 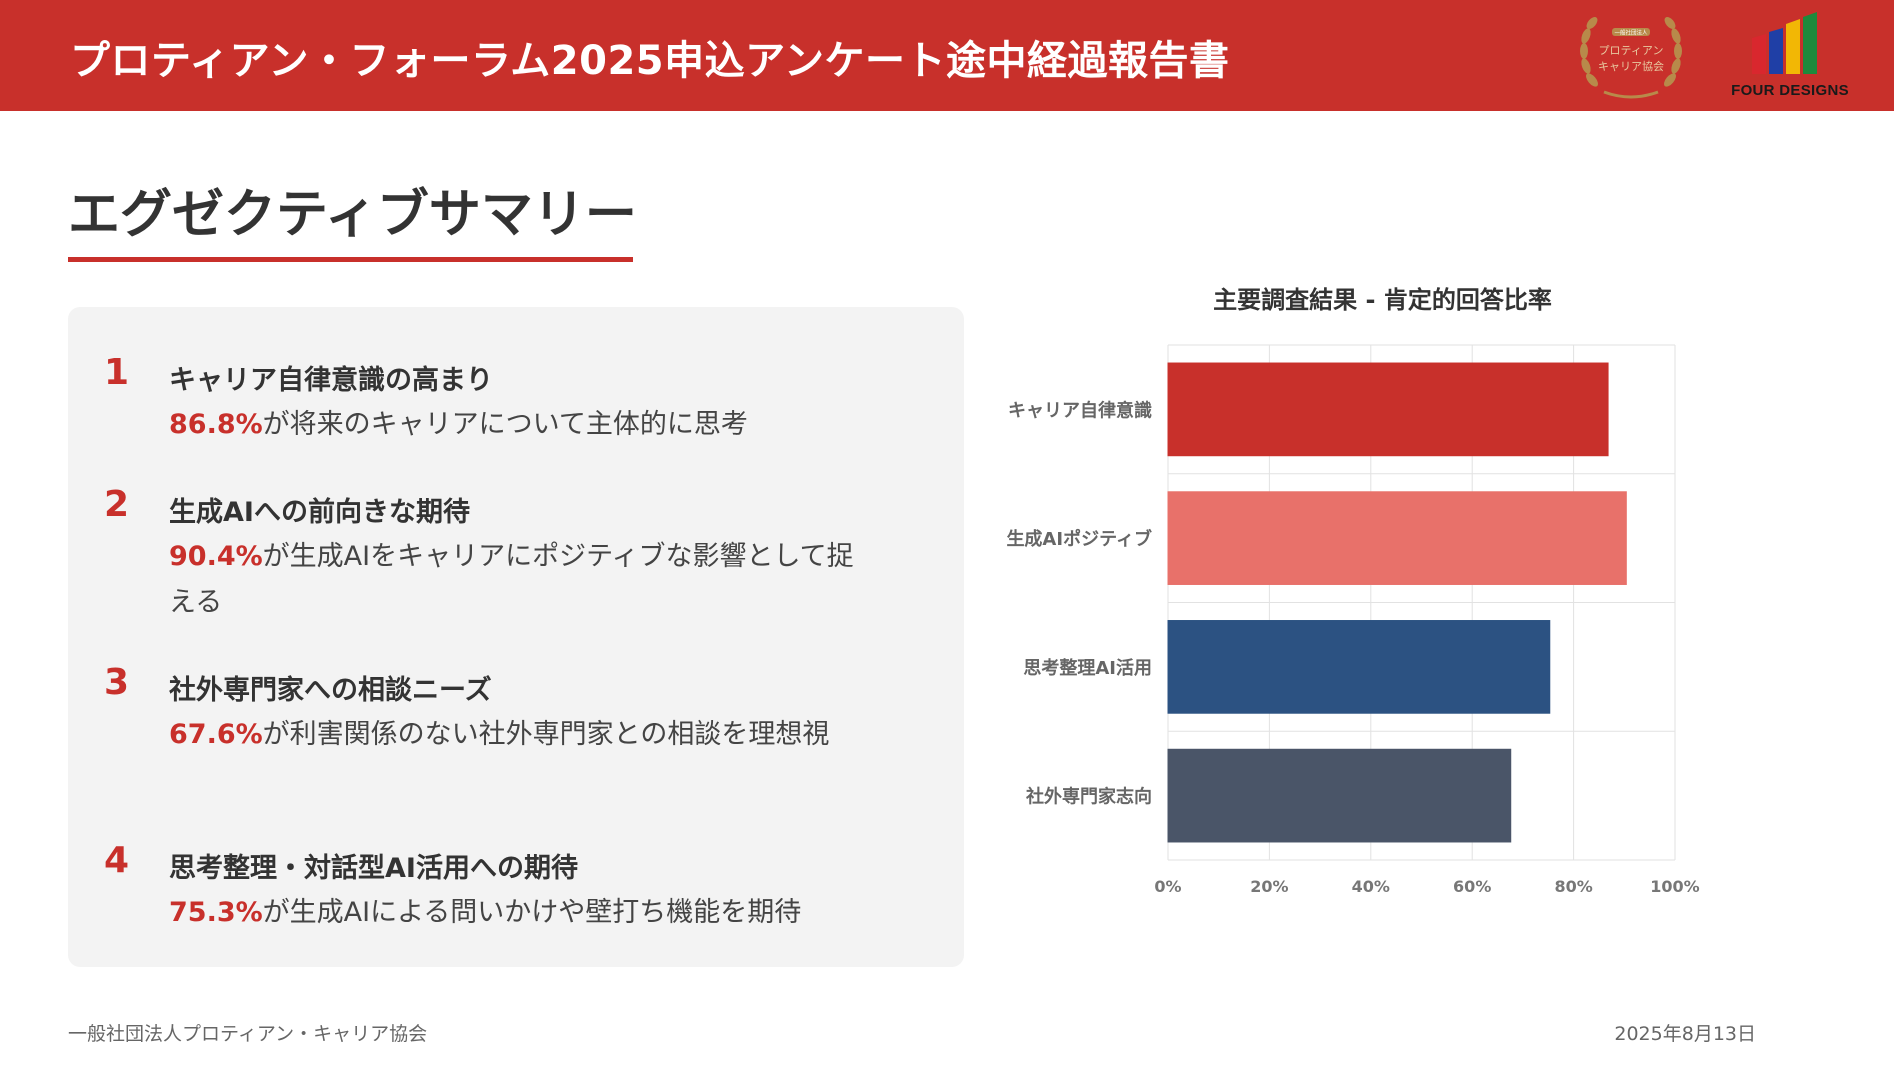 What do you see at coordinates (1472, 886) in the screenshot?
I see `chart-x-tick-label: 60%` at bounding box center [1472, 886].